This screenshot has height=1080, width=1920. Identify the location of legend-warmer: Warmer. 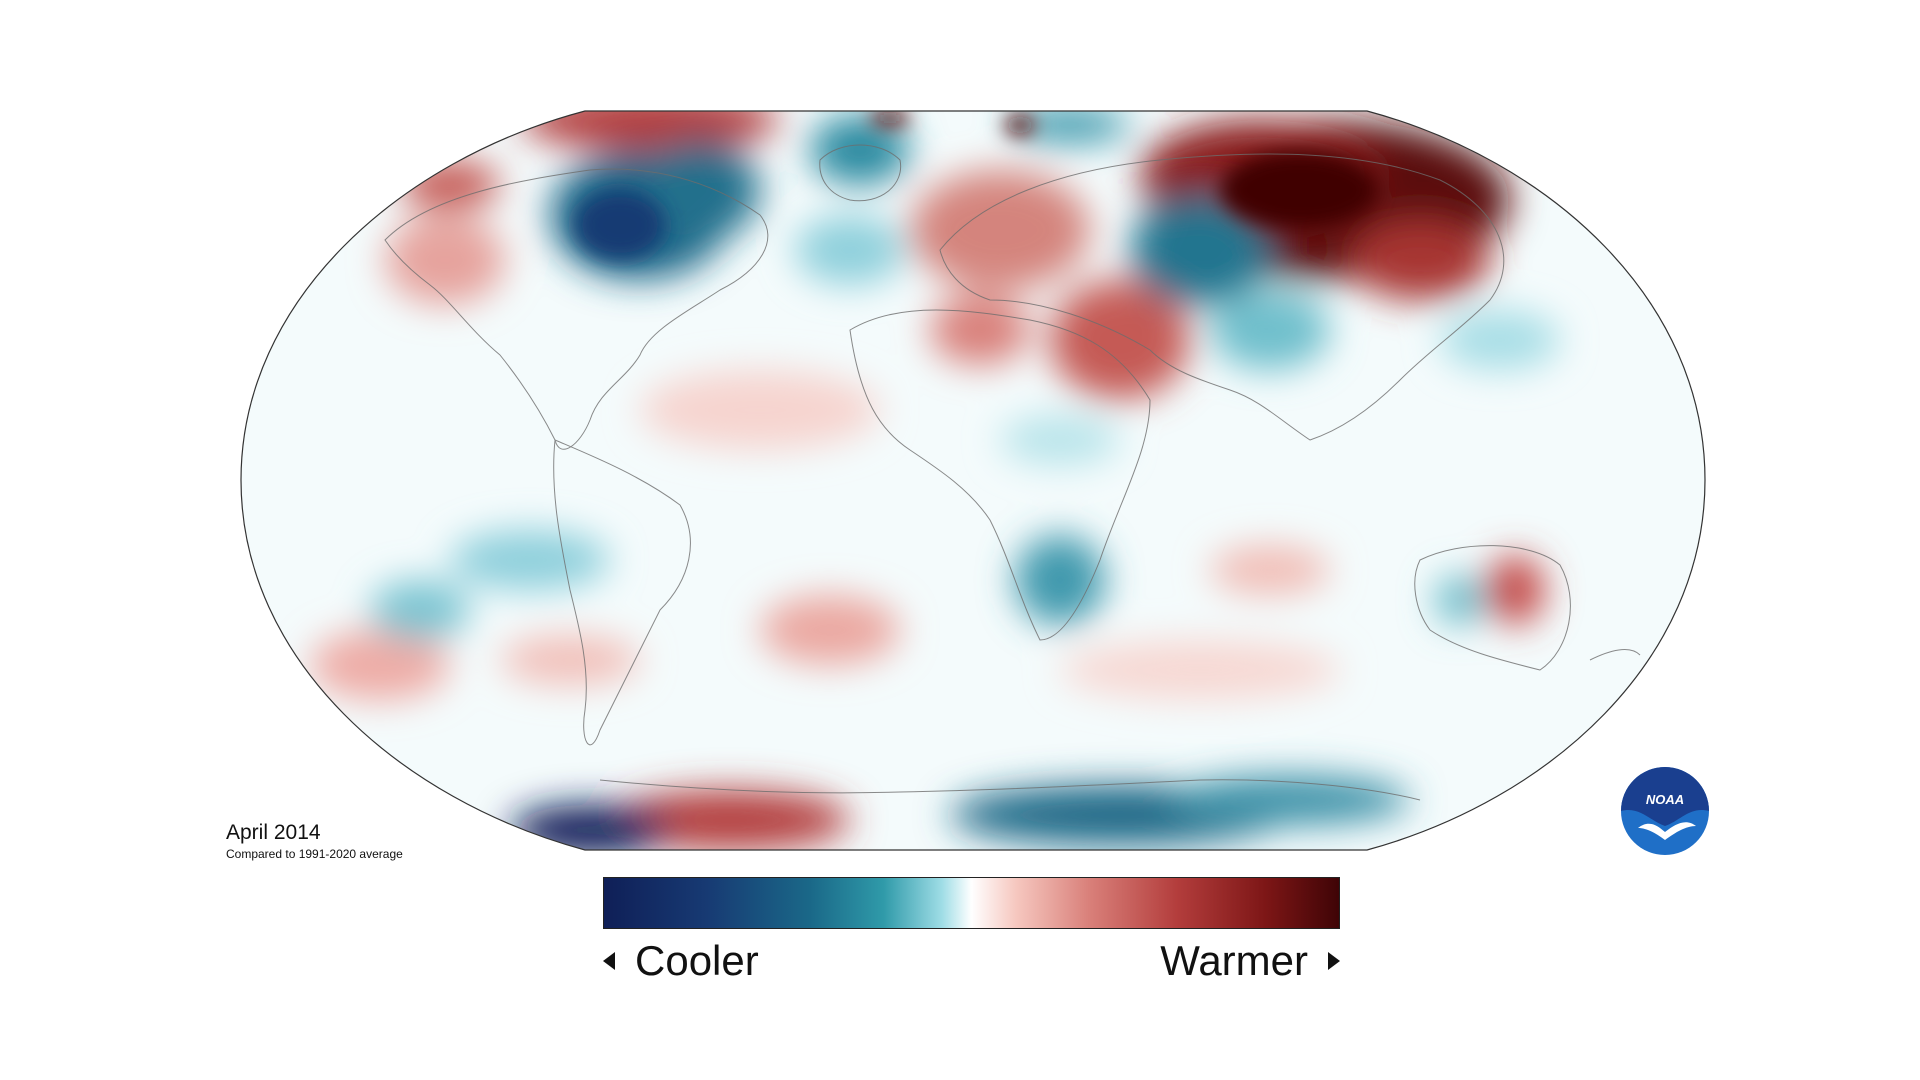
(1250, 961).